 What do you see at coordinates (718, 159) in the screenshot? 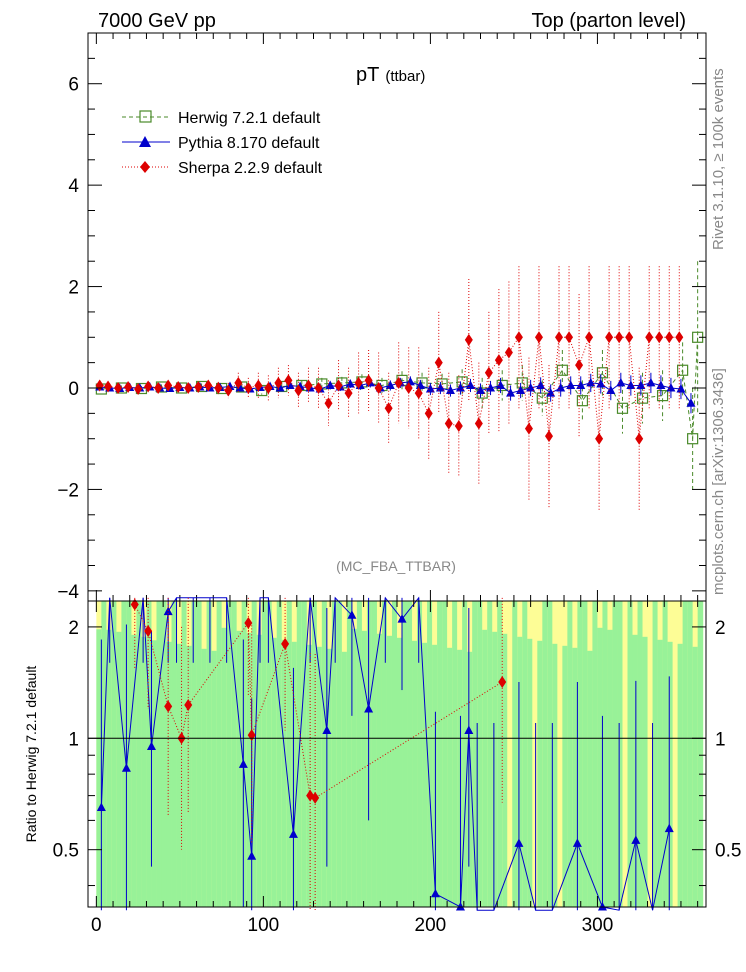
I see `rivet-label: Rivet 3.1.10, ≥ 100k events` at bounding box center [718, 159].